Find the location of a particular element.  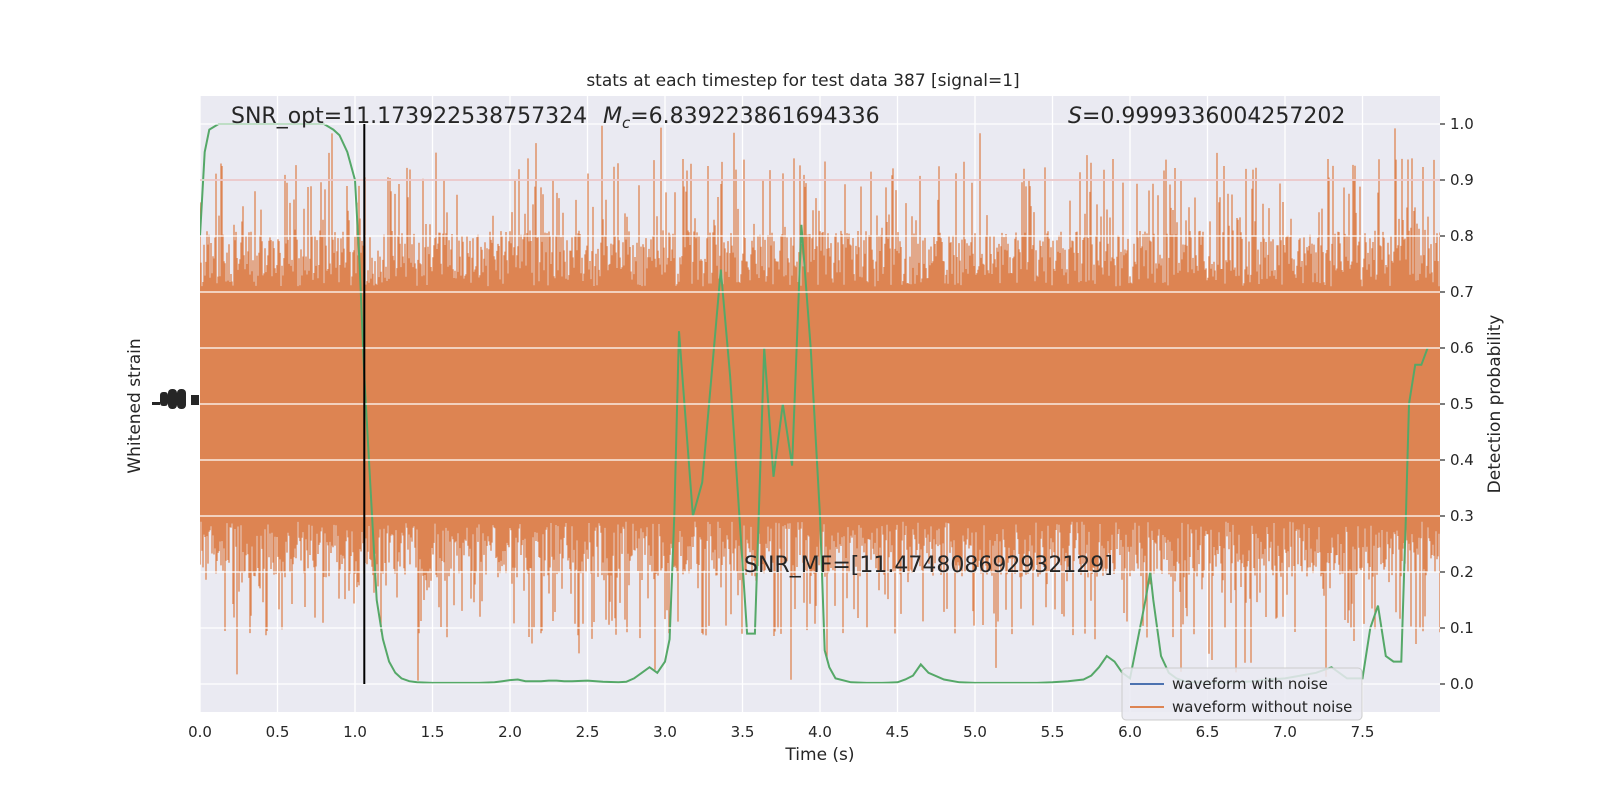

x-tick-label: 4.5 is located at coordinates (898, 732).